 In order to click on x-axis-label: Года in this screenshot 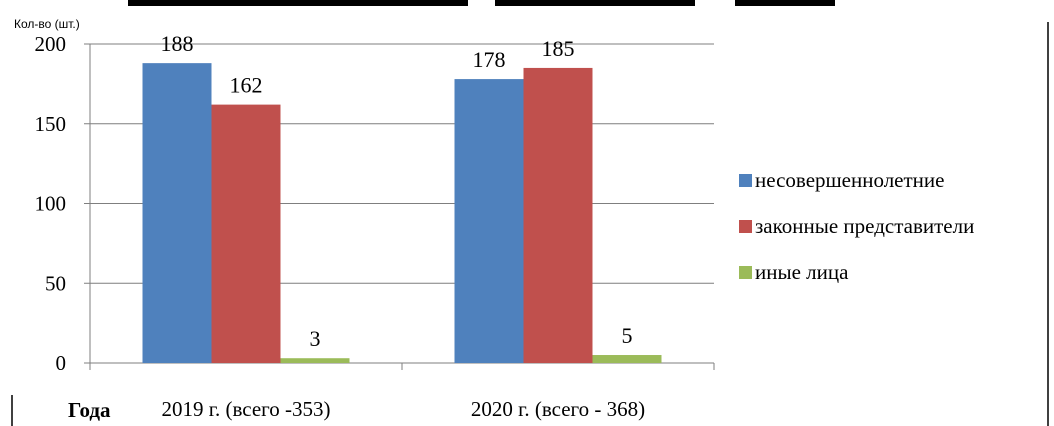, I will do `click(89, 410)`.